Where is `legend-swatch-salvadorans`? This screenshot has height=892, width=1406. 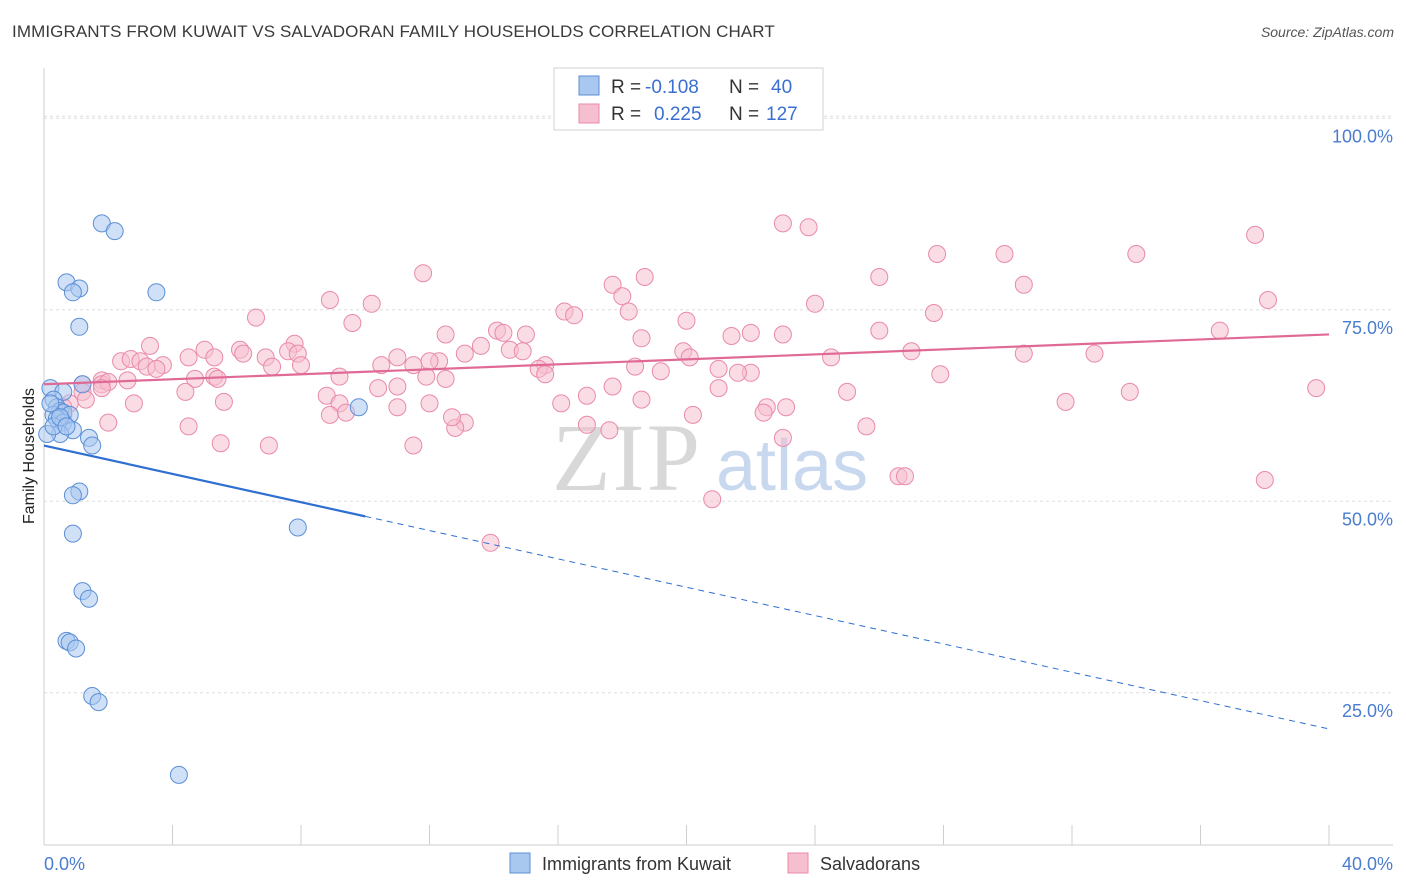 legend-swatch-salvadorans is located at coordinates (589, 113).